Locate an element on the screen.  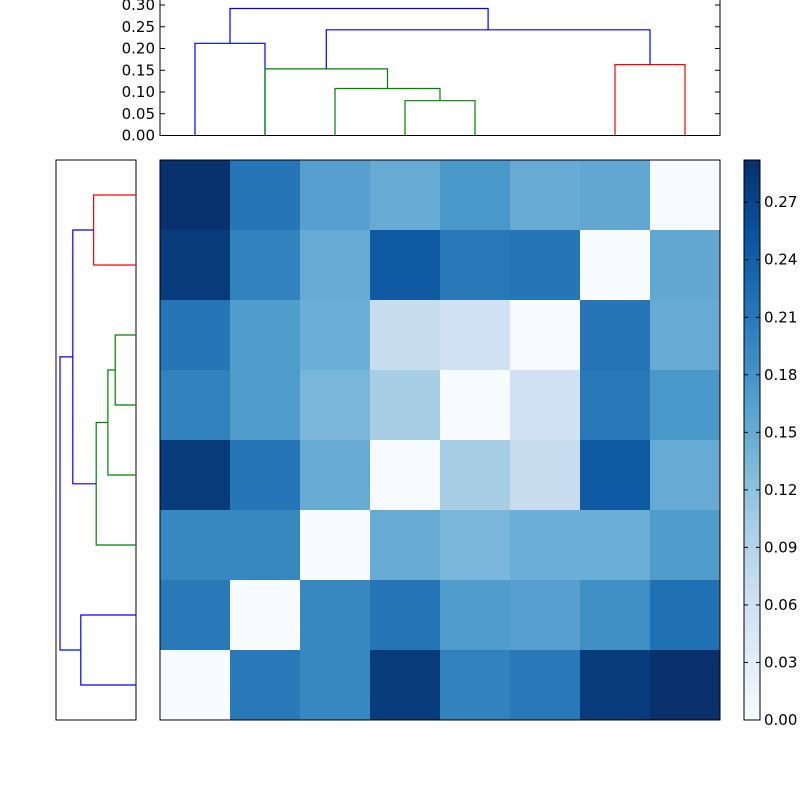
left-dendrogram-frame is located at coordinates (96, 440).